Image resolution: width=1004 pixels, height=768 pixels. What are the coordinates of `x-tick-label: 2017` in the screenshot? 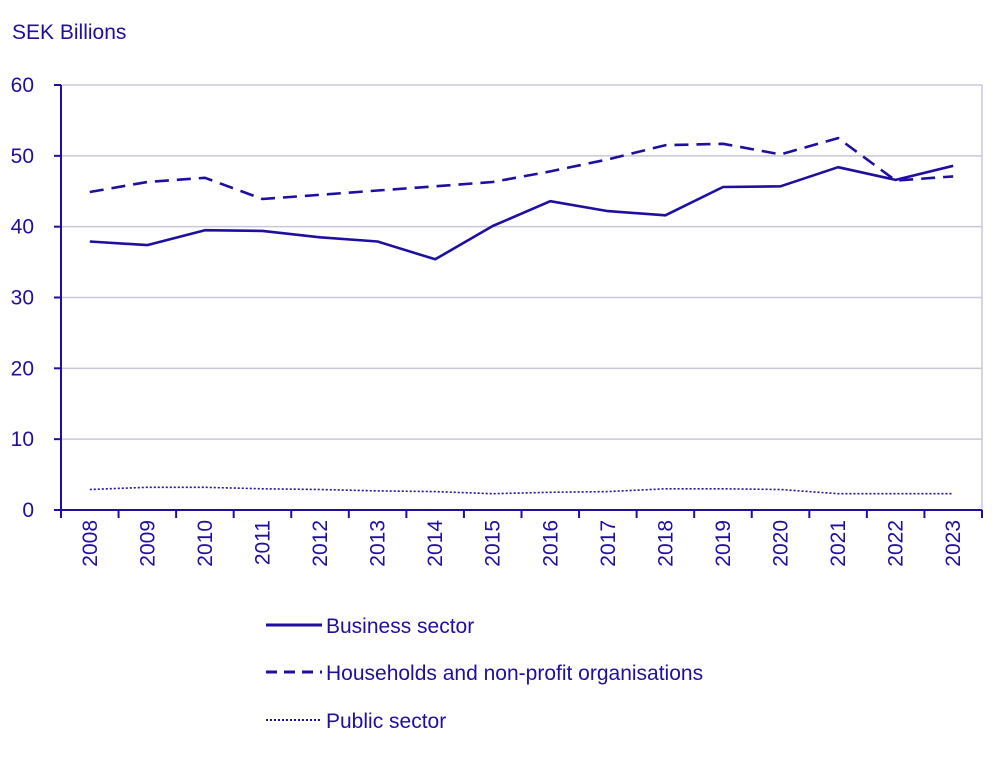 It's located at (608, 543).